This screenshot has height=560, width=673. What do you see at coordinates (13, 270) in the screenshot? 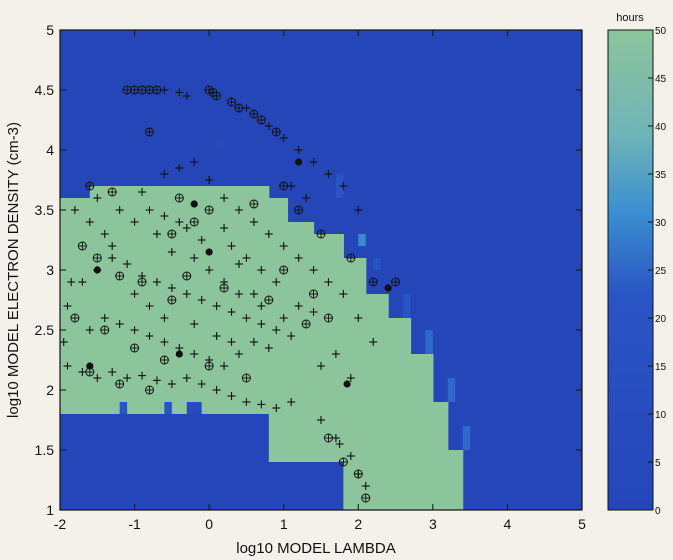
I see `y-axis-label: log10 MODEL ELECTRON DENSITY (cm-3)` at bounding box center [13, 270].